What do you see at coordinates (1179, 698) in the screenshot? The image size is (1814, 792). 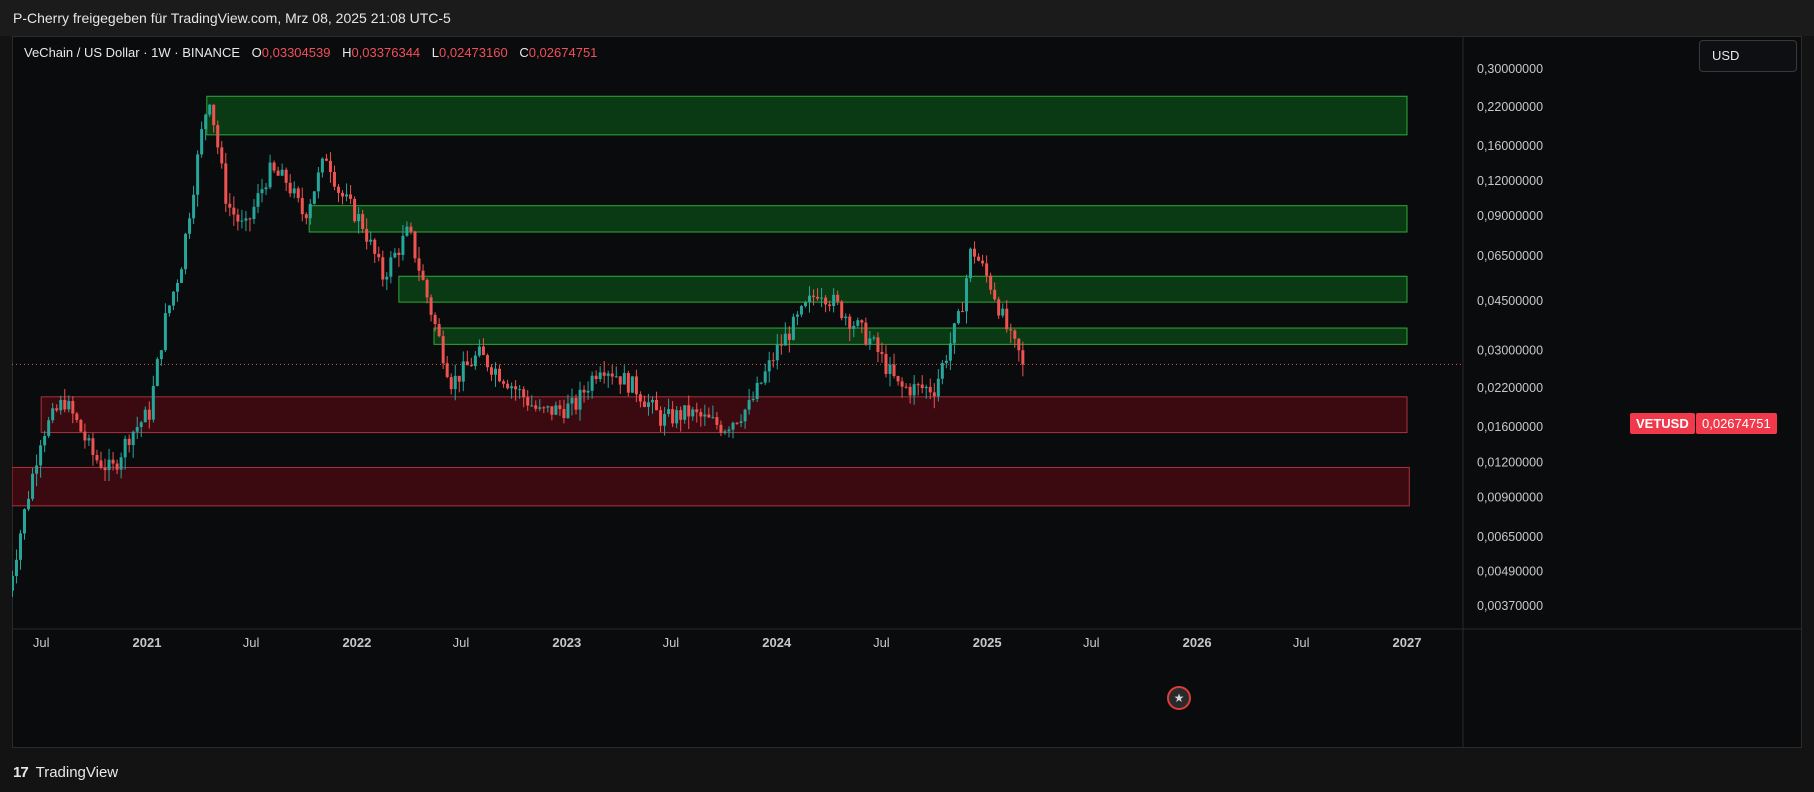 I see `us-flag-icon: ★` at bounding box center [1179, 698].